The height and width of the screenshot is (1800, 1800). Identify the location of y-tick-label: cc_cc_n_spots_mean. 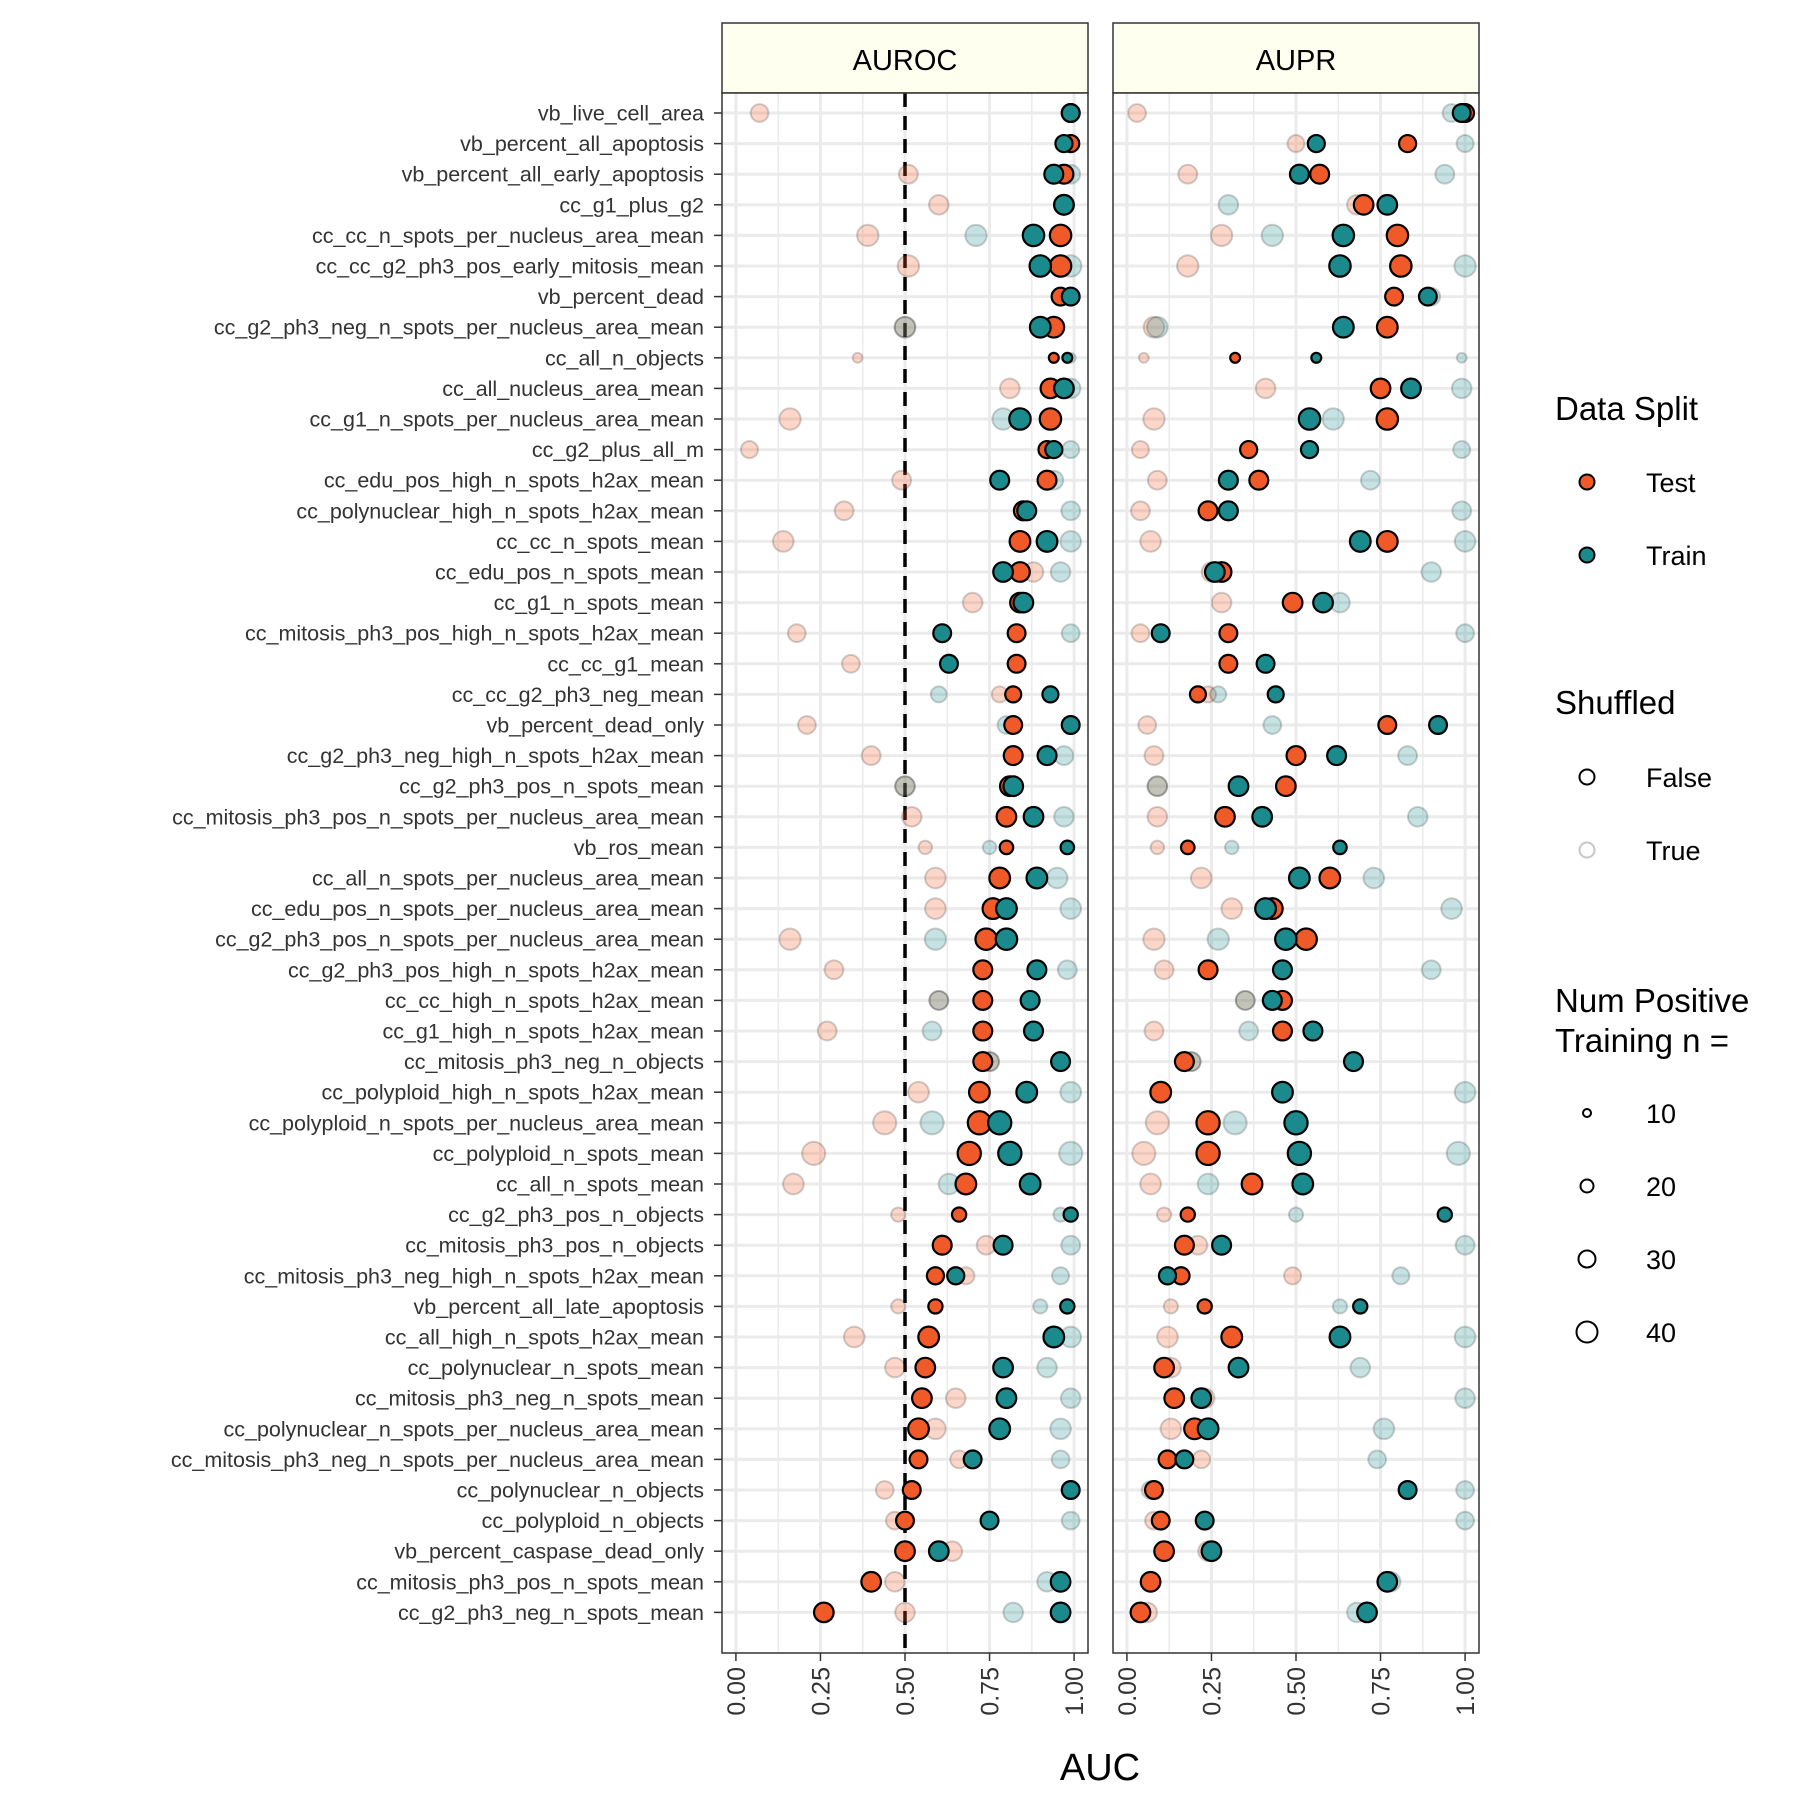
(600, 542).